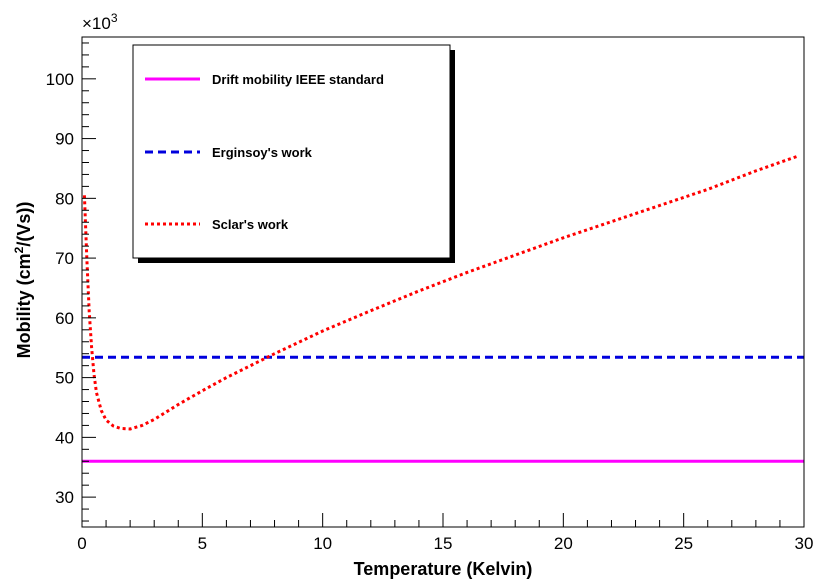 This screenshot has height=582, width=823. I want to click on y-multiplier: ×10³, so click(100, 22).